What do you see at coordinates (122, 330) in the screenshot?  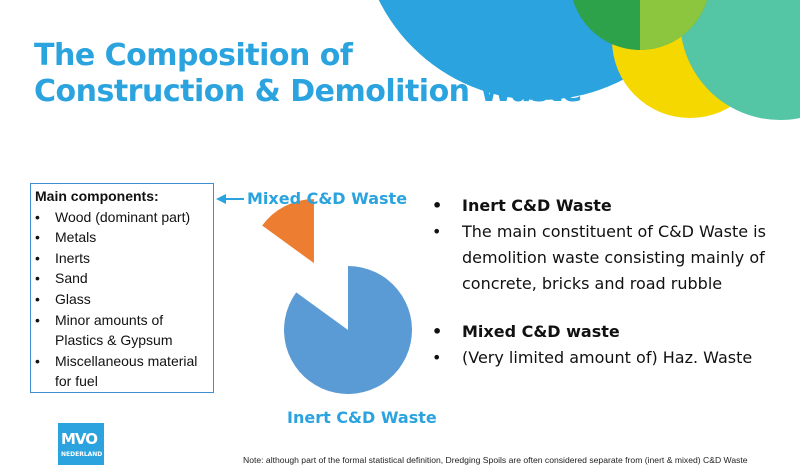 I see `component-item: Minor amounts of Plastics & Gypsum` at bounding box center [122, 330].